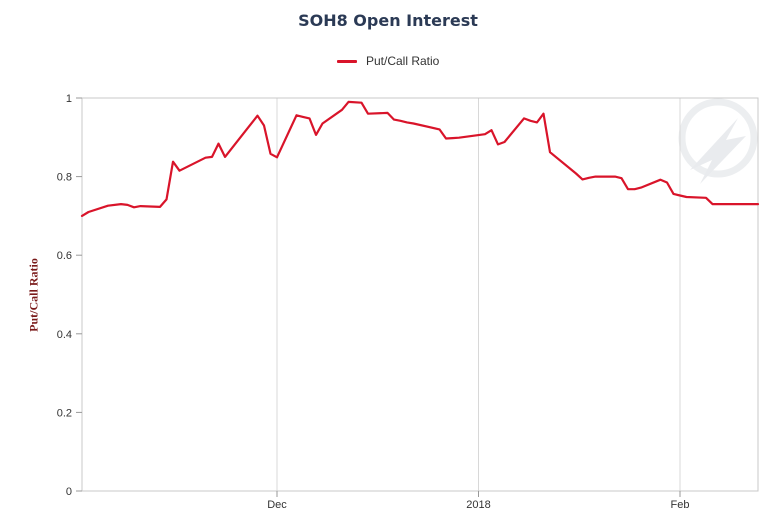 This screenshot has width=776, height=530. Describe the element at coordinates (64, 413) in the screenshot. I see `y-tick-label: 0.2` at that location.